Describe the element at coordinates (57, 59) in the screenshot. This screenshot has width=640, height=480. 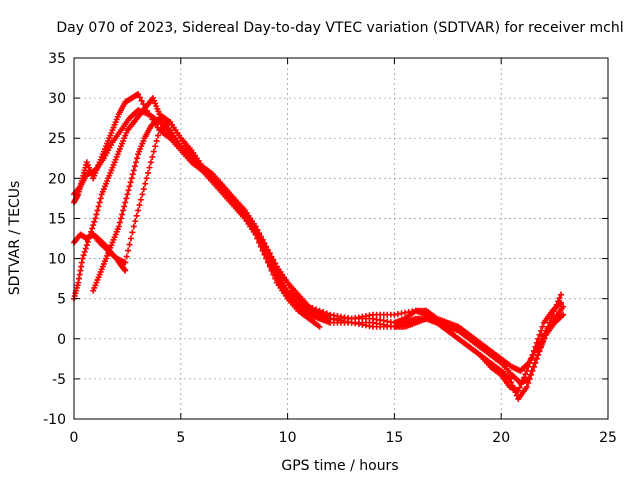
I see `y-tick-label: 35` at that location.